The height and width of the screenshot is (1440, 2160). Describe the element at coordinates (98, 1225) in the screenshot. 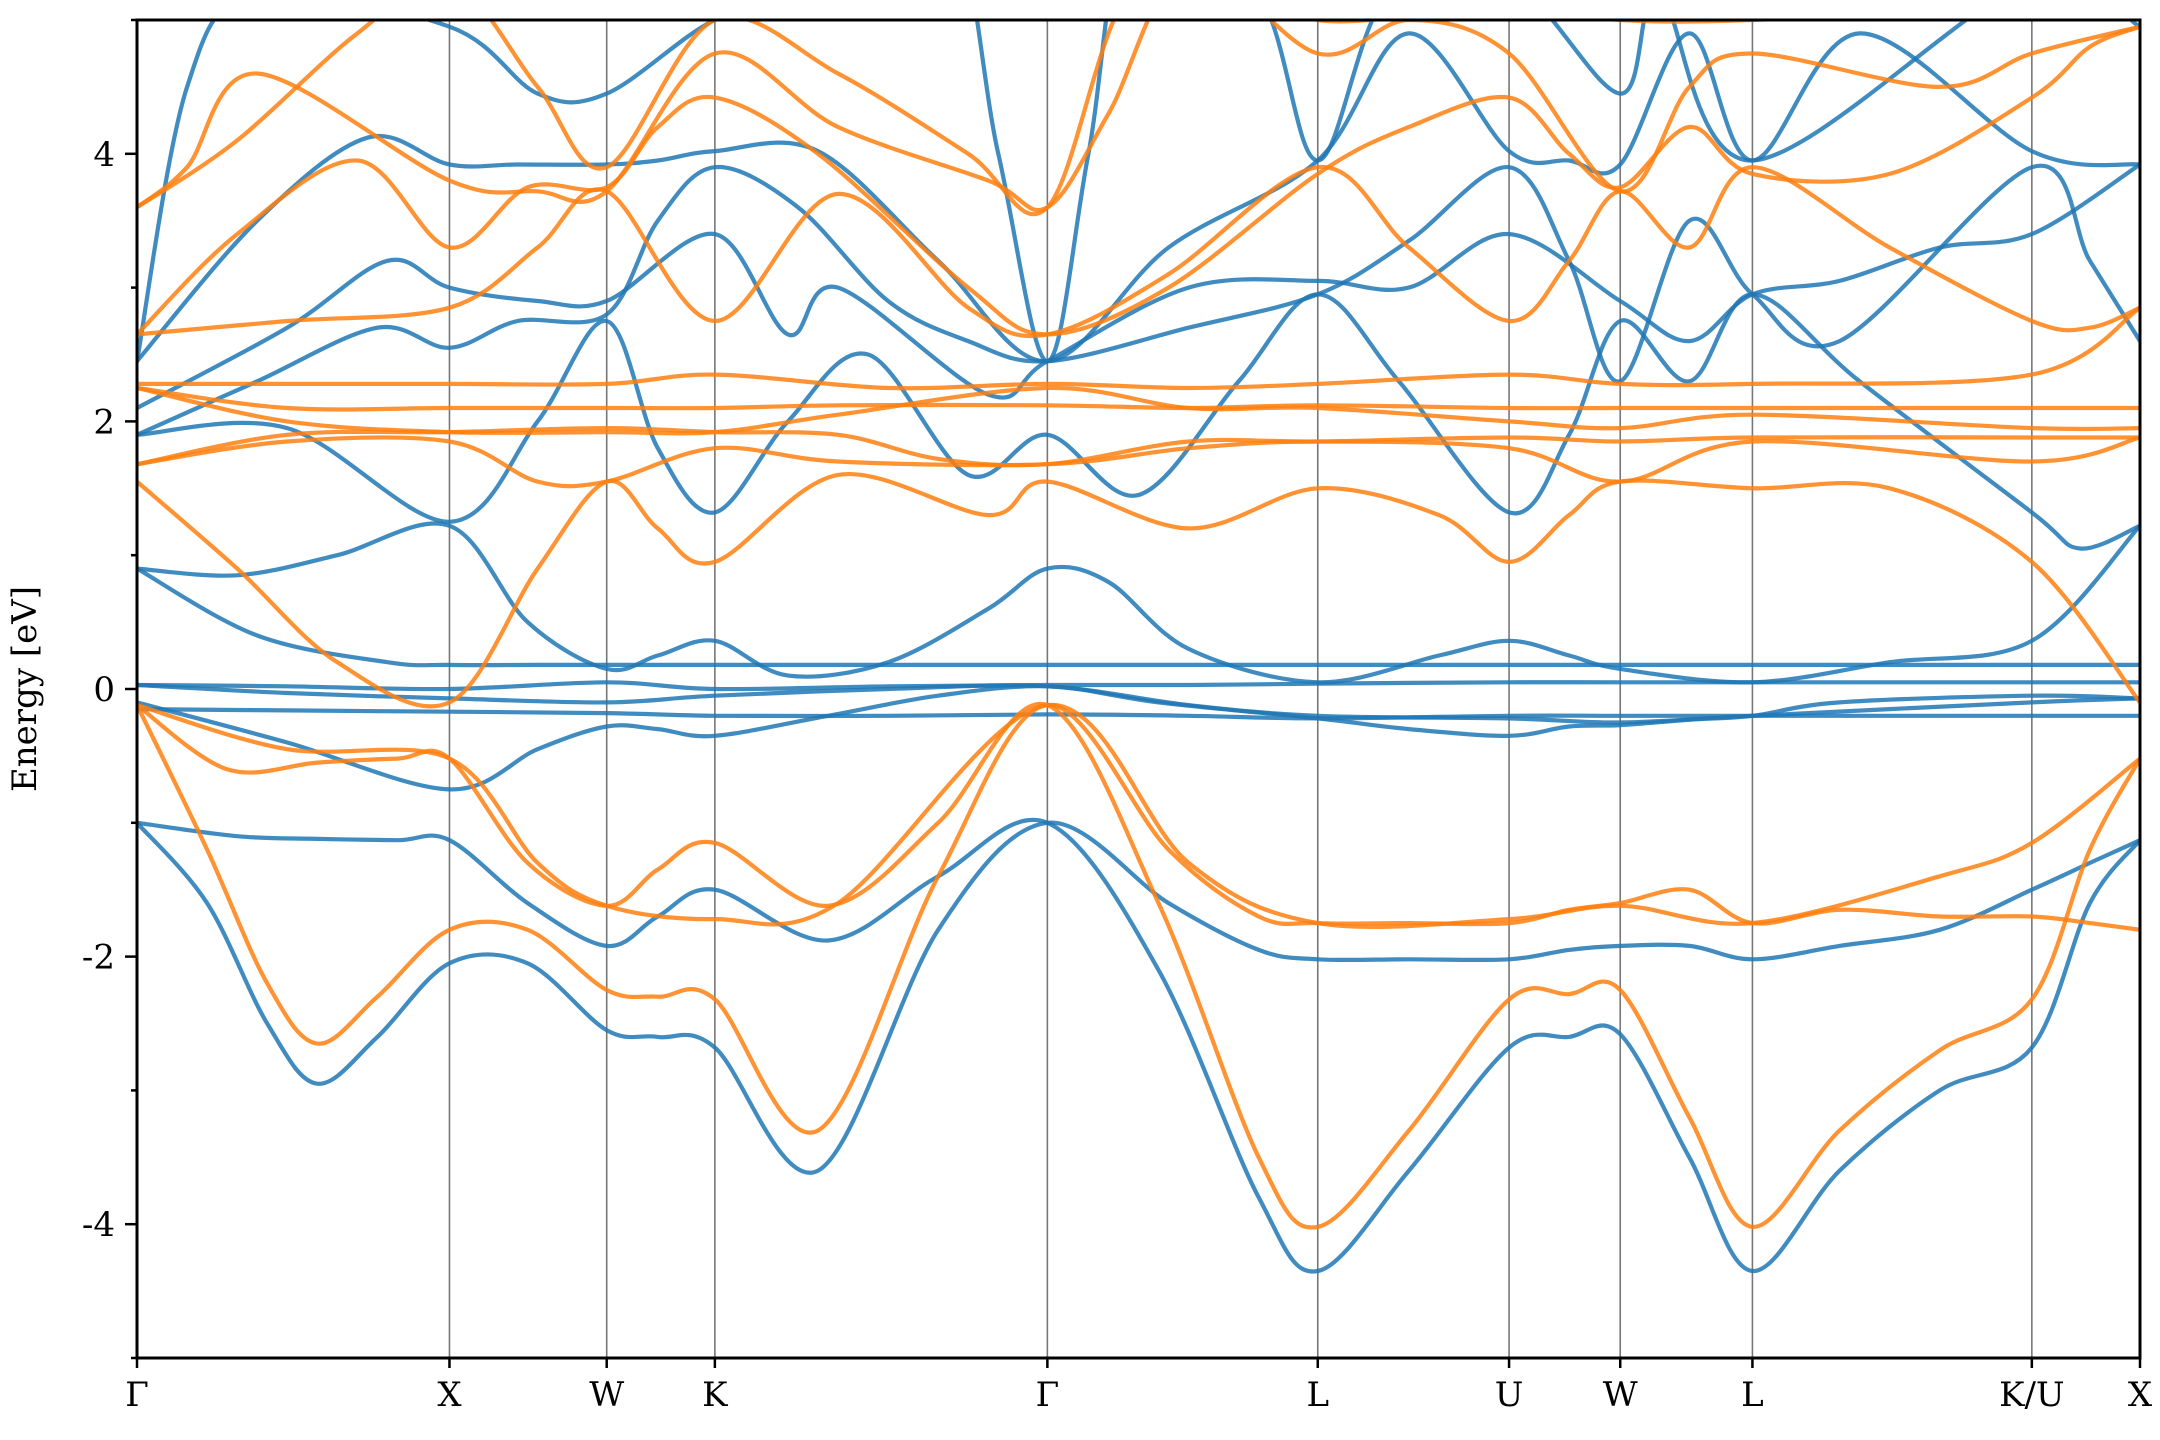

I see `y-tick-label: -4` at that location.